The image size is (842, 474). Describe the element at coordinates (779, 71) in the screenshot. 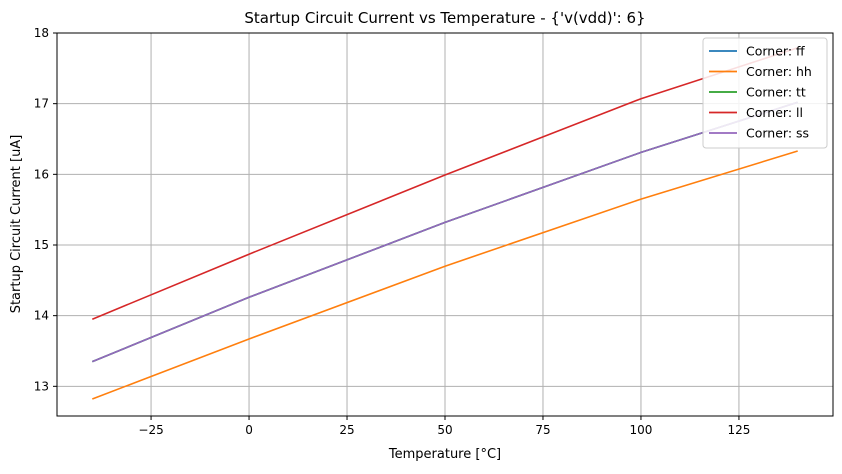

I see `legend-label: Corner: hh` at that location.